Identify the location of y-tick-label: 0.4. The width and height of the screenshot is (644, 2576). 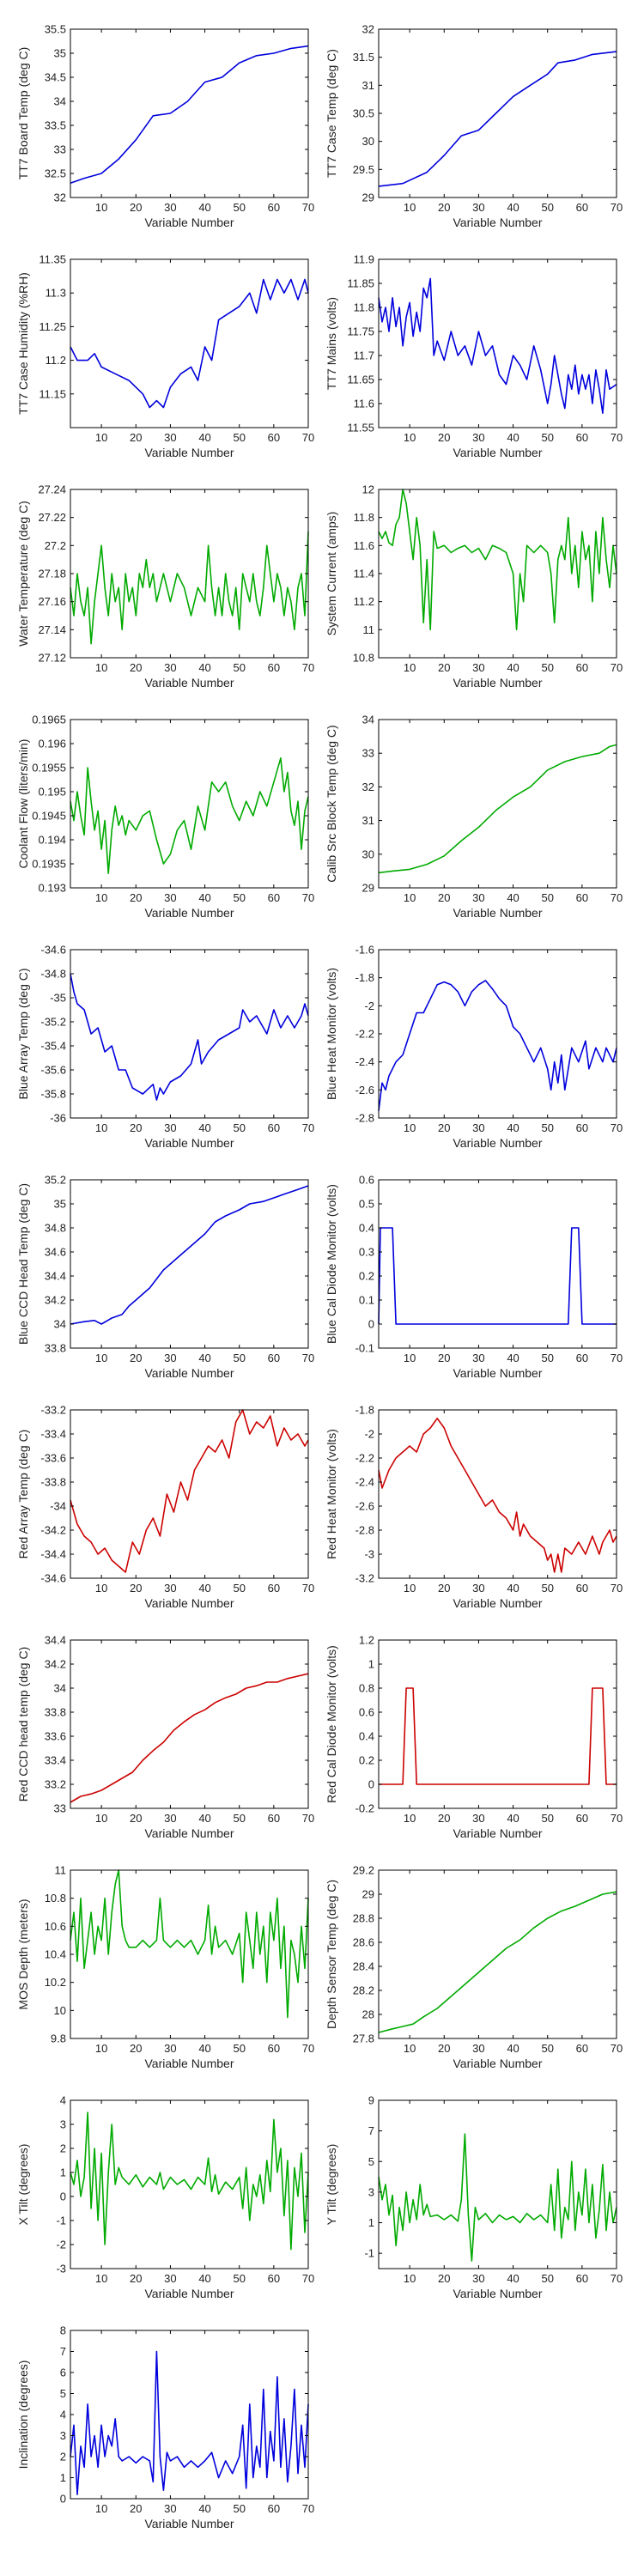
(366, 1737).